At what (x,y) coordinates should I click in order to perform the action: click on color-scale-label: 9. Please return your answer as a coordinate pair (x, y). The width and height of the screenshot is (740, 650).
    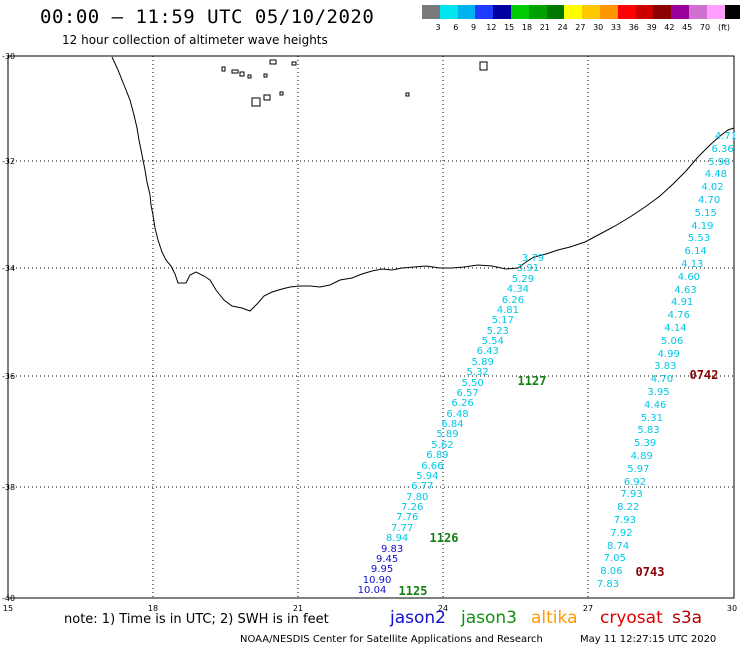
    Looking at the image, I should click on (474, 27).